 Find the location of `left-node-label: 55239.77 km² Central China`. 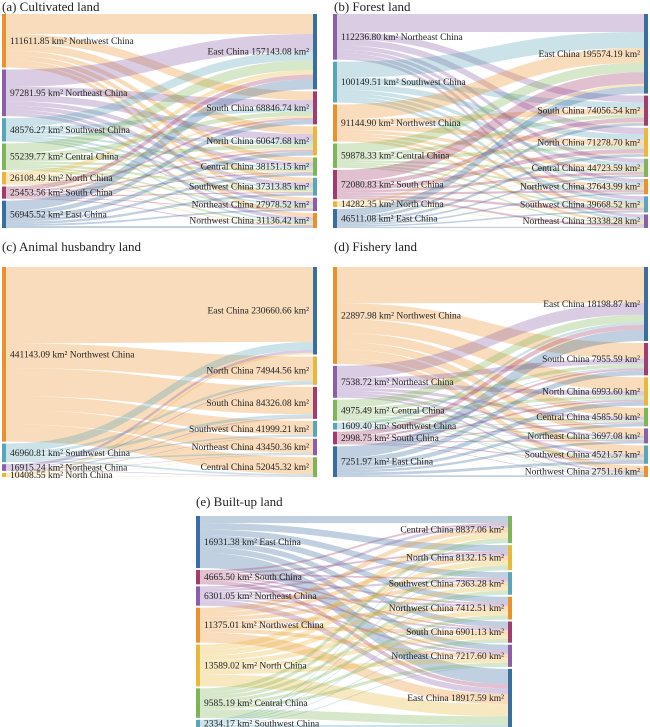

left-node-label: 55239.77 km² Central China is located at coordinates (64, 158).